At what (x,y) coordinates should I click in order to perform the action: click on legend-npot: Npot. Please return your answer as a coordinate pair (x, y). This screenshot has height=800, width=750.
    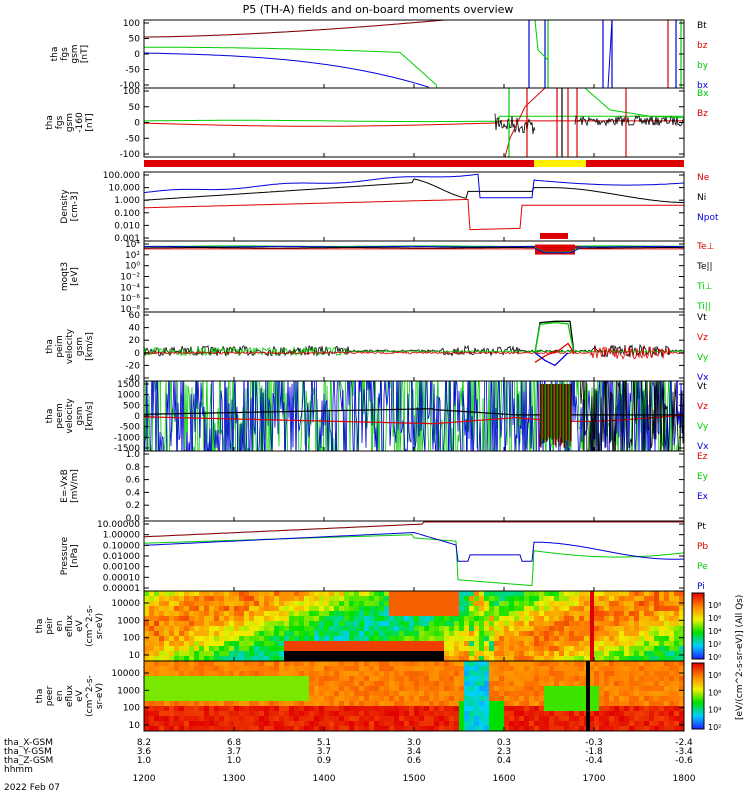
    Looking at the image, I should click on (708, 218).